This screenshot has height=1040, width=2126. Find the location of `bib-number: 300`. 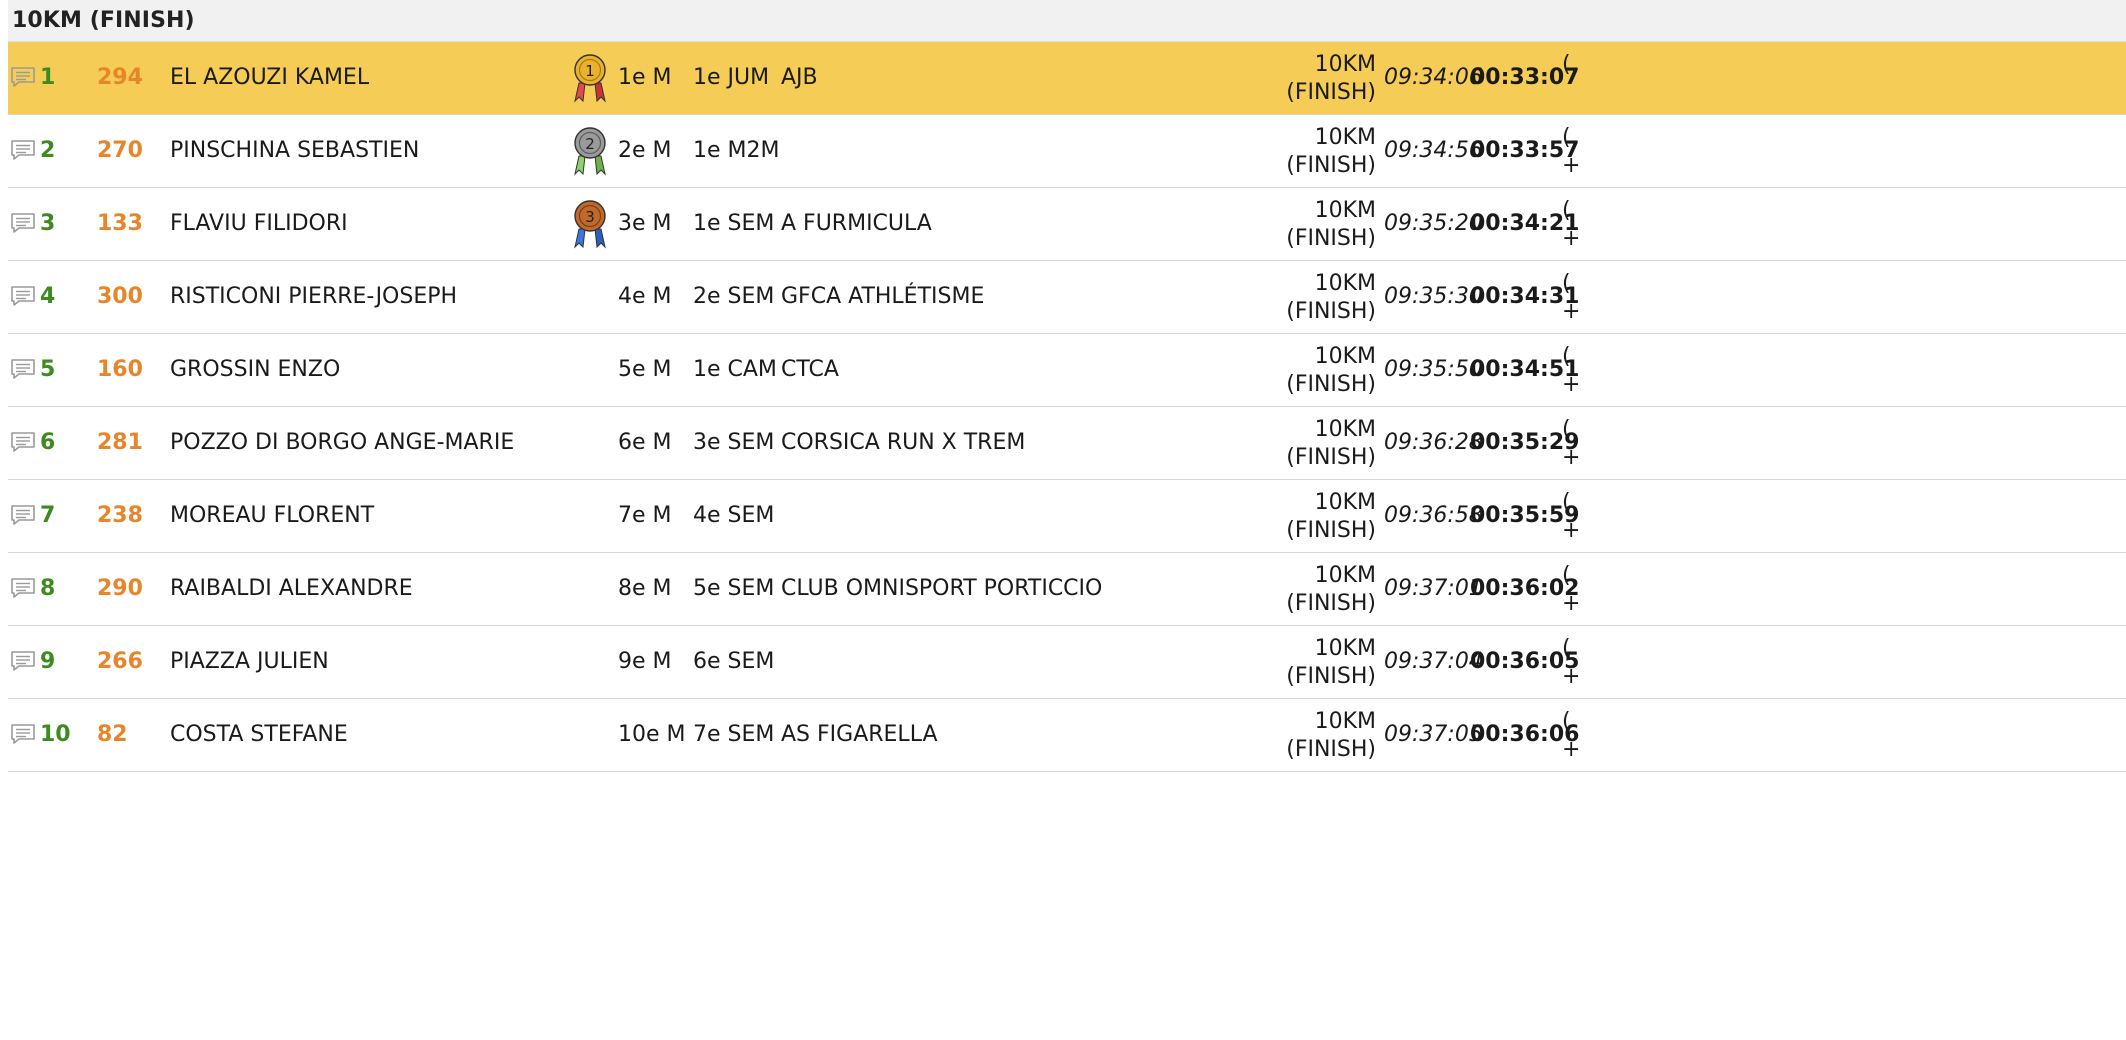

bib-number: 300 is located at coordinates (120, 296).